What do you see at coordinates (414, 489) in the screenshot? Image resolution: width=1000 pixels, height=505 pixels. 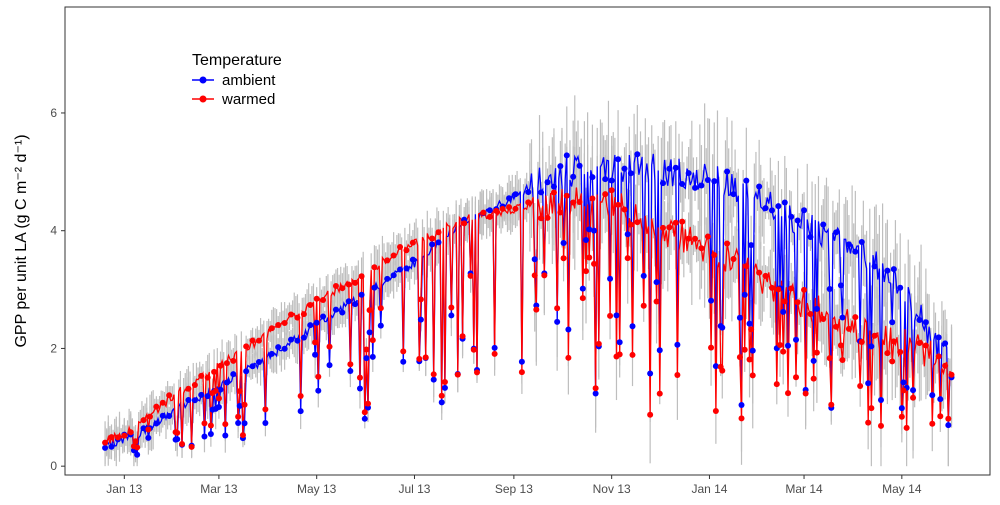 I see `x-tick-label: Jul 13` at bounding box center [414, 489].